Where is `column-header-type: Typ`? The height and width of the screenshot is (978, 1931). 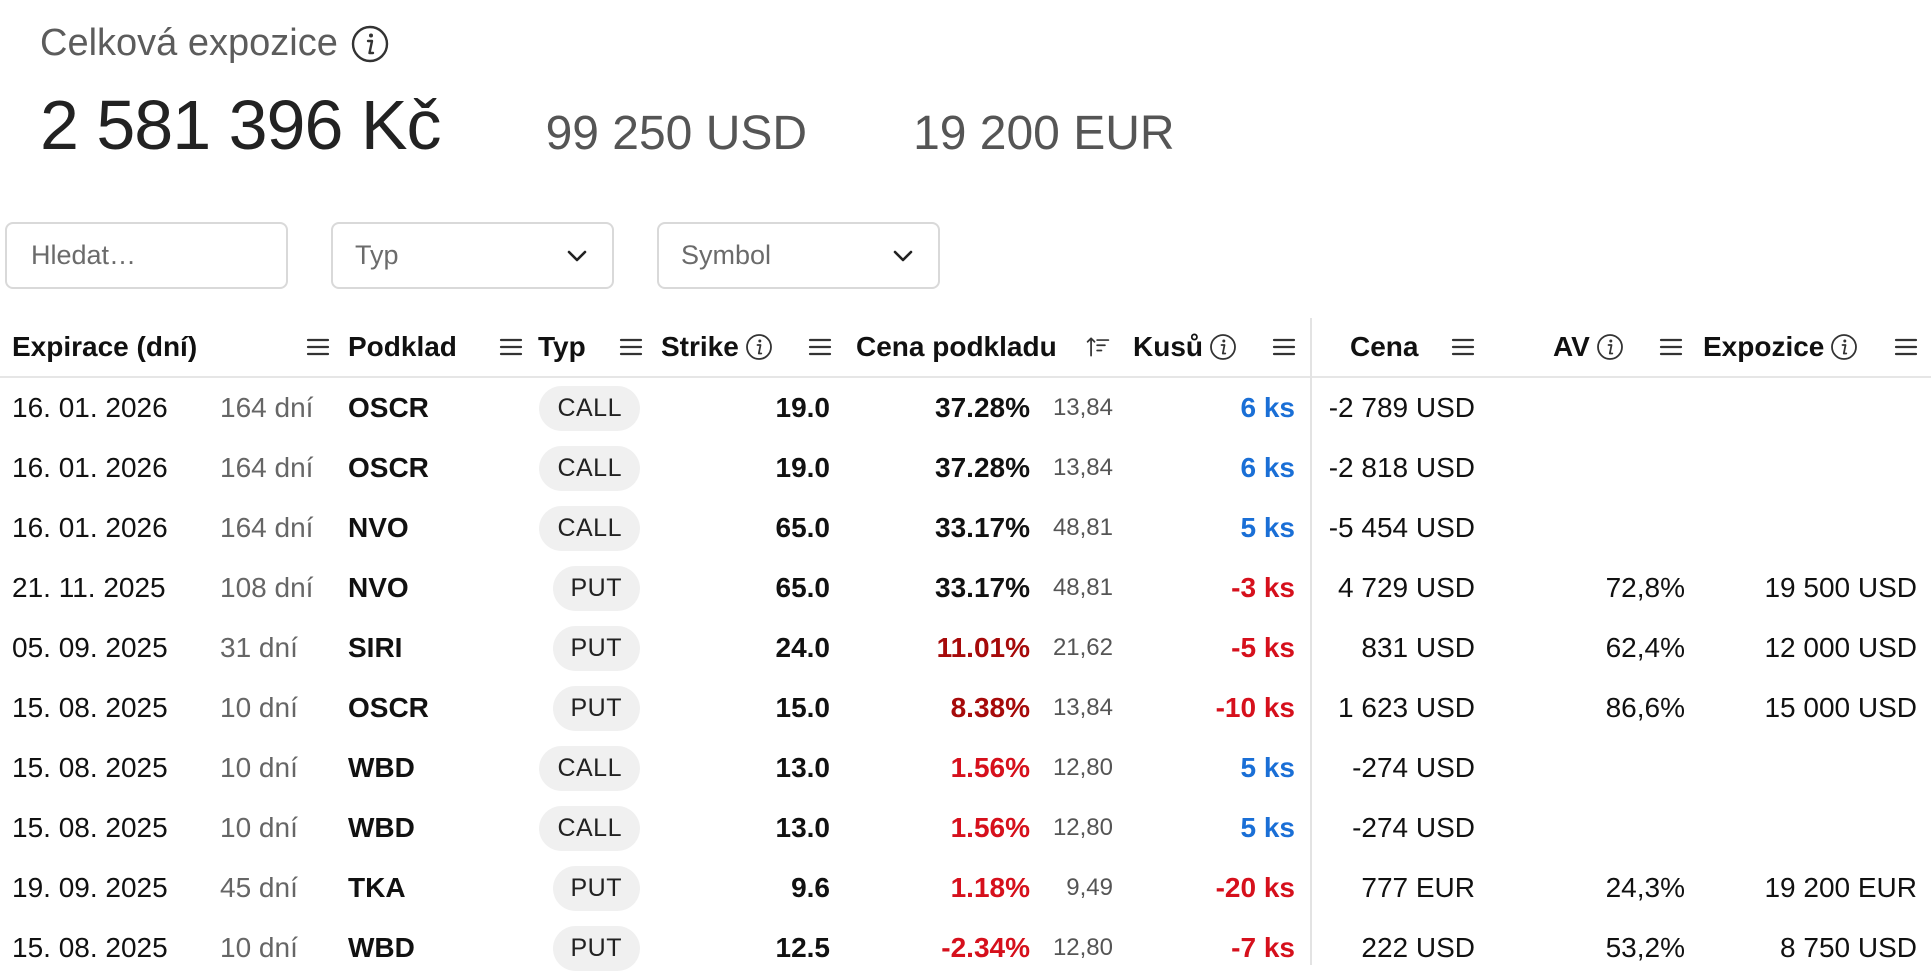 column-header-type: Typ is located at coordinates (562, 347).